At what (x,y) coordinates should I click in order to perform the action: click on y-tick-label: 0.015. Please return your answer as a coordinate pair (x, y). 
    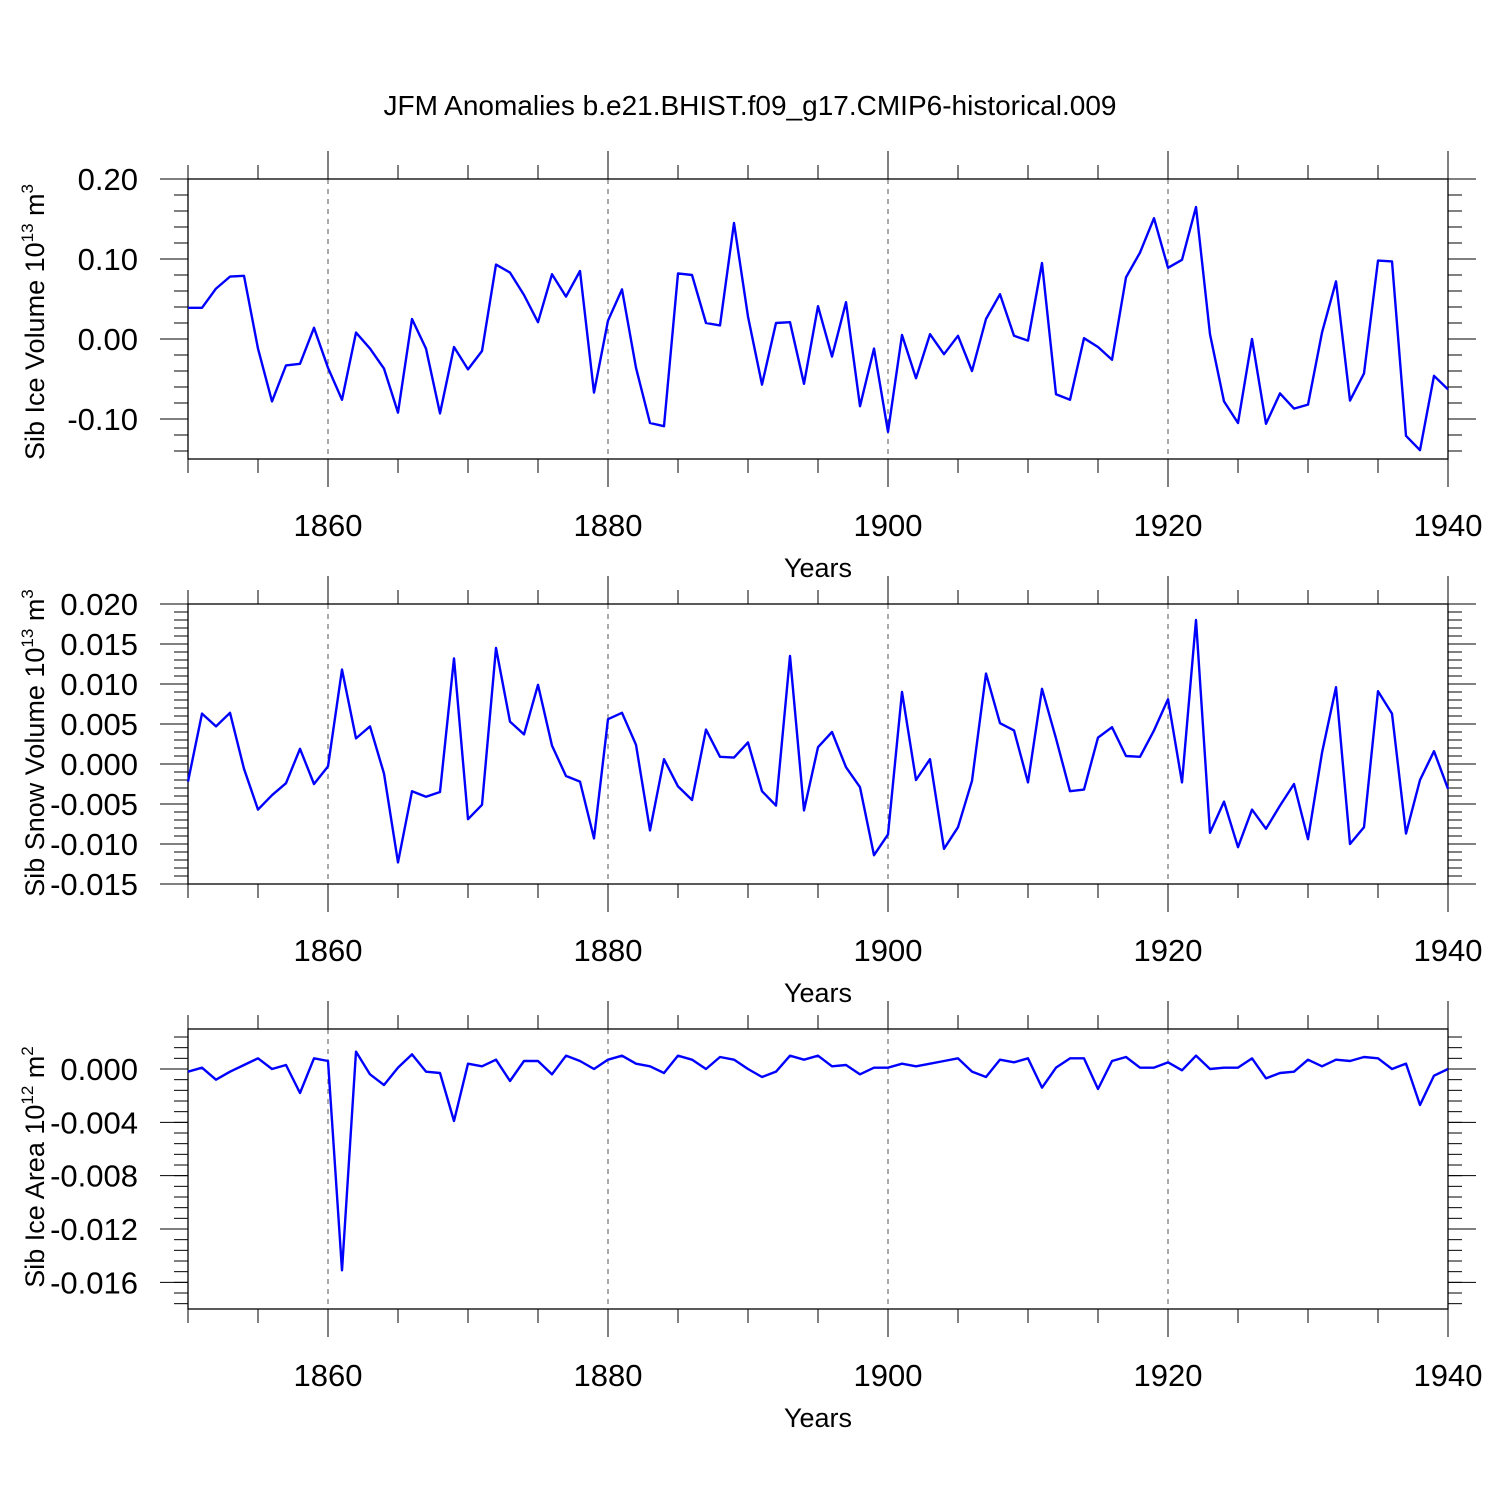
    Looking at the image, I should click on (99, 644).